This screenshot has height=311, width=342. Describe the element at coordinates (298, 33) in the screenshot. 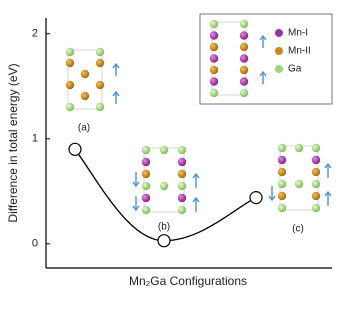

I see `legend-label: Mn-I` at that location.